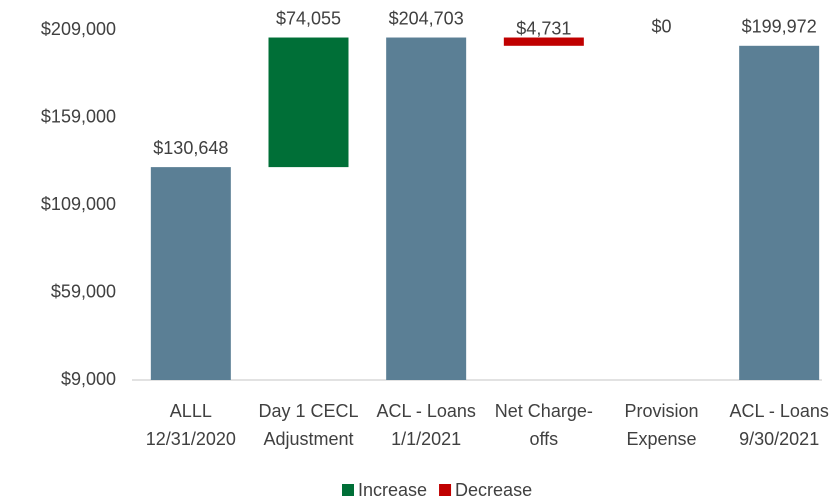 The image size is (840, 500). Describe the element at coordinates (190, 148) in the screenshot. I see `value-label: $130,648` at that location.